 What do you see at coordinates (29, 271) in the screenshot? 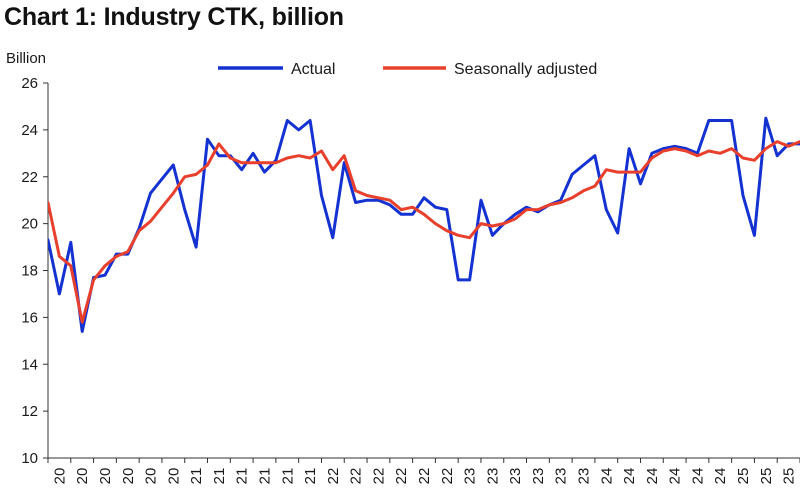
I see `y-tick-label: 18` at bounding box center [29, 271].